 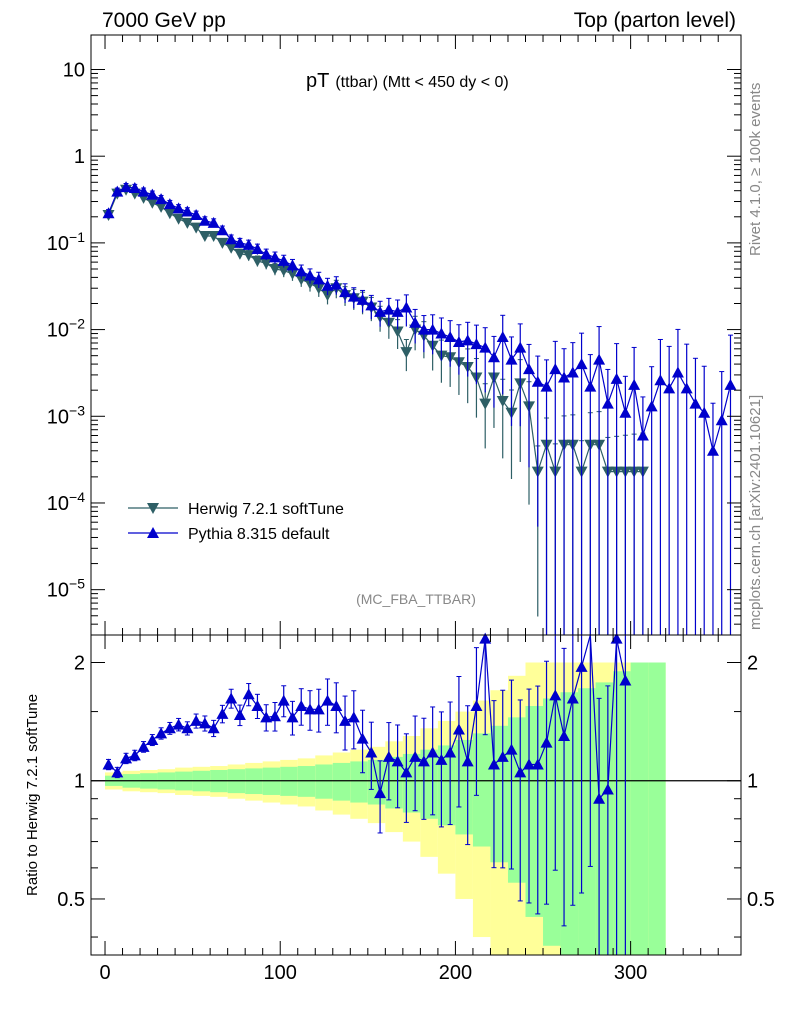 What do you see at coordinates (79, 664) in the screenshot?
I see `ratio-ytick-label: 2` at bounding box center [79, 664].